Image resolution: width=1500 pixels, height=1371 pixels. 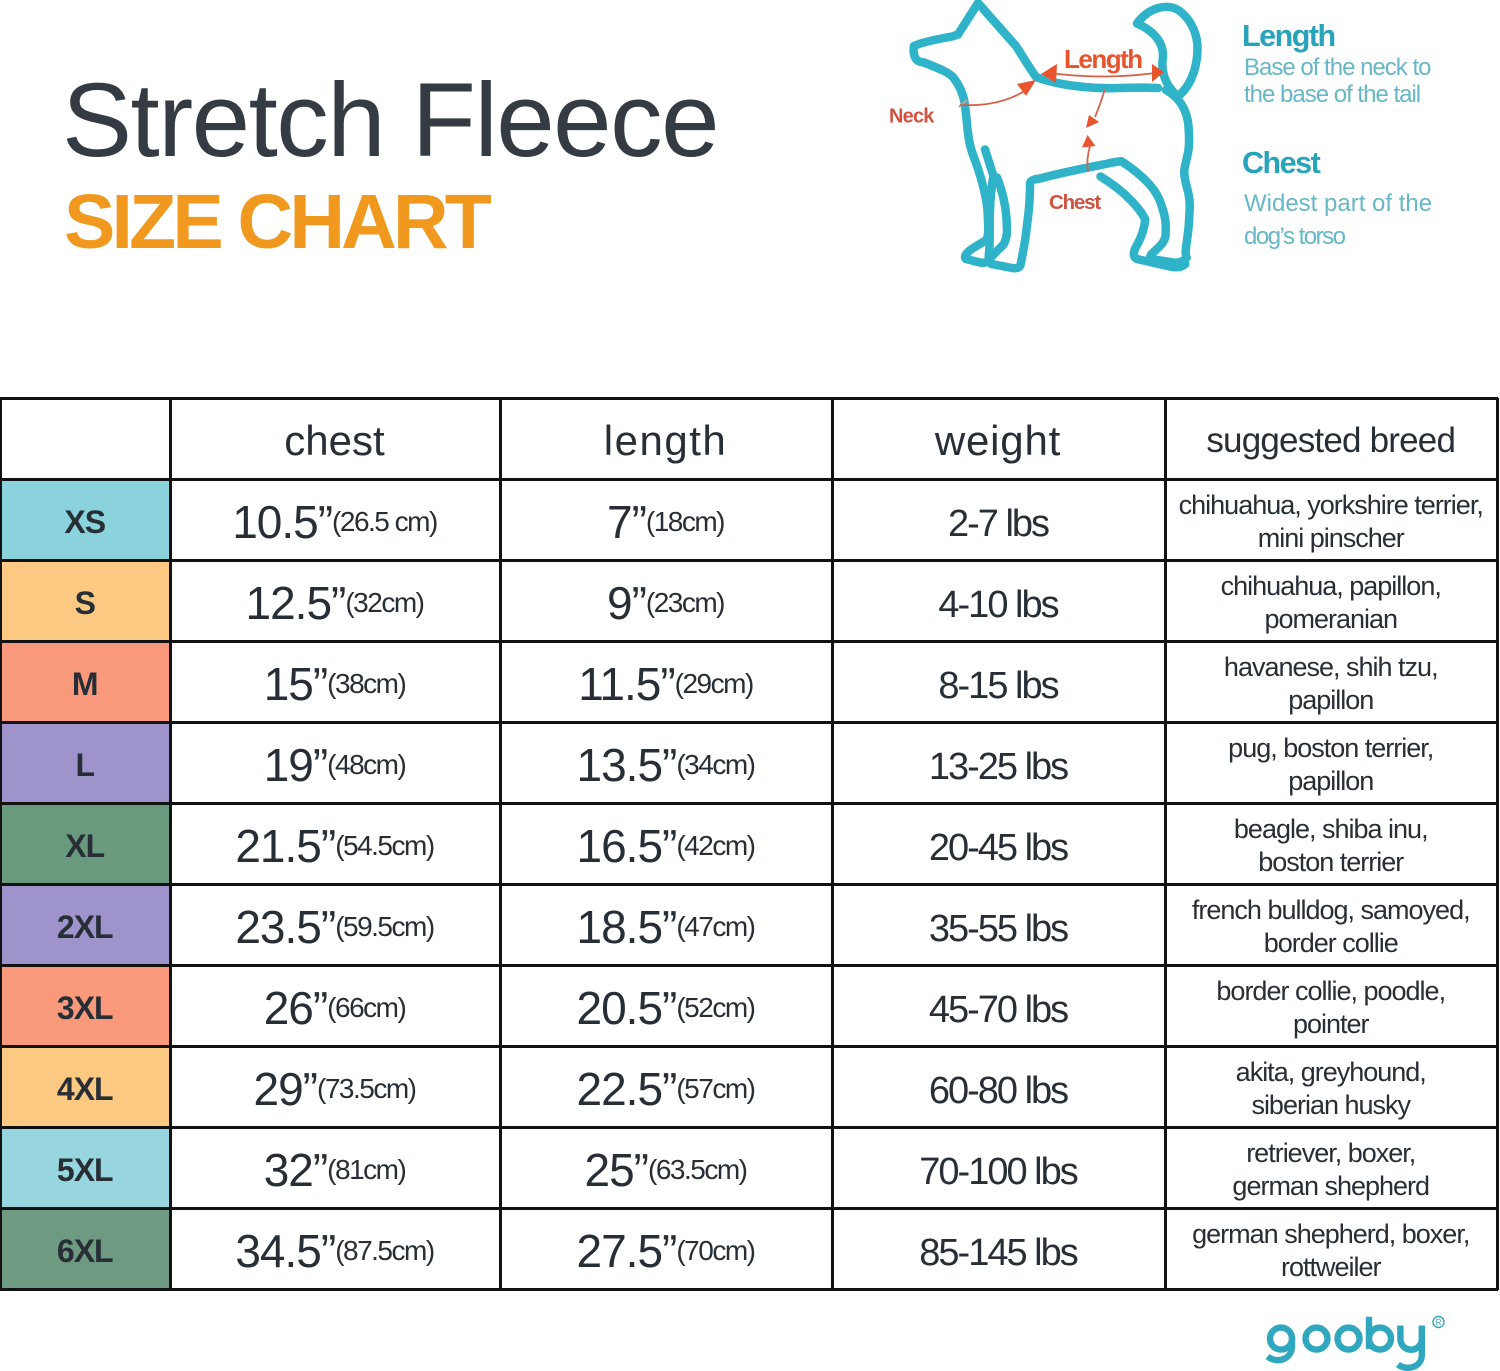 I want to click on svg-text: Chest, so click(x=1075, y=202).